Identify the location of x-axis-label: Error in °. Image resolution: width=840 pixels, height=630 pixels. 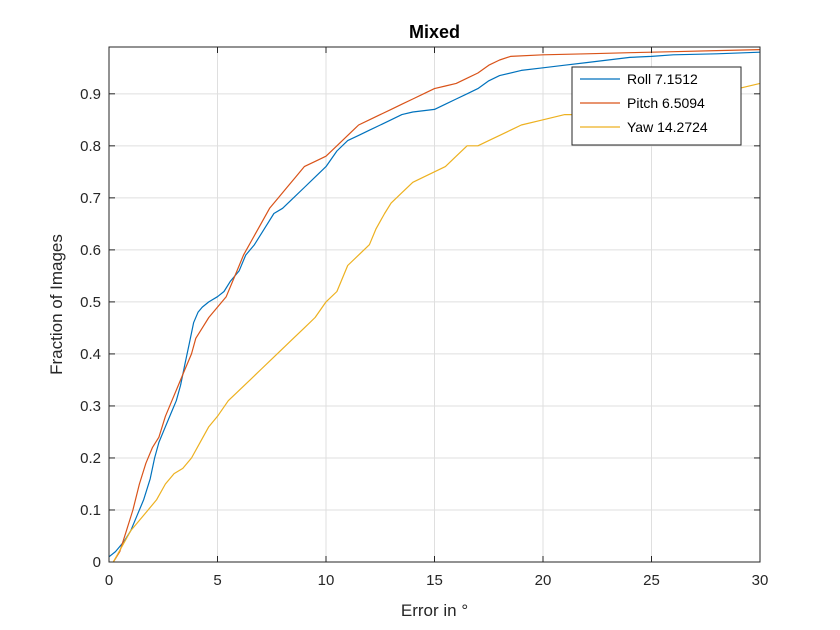
(434, 610).